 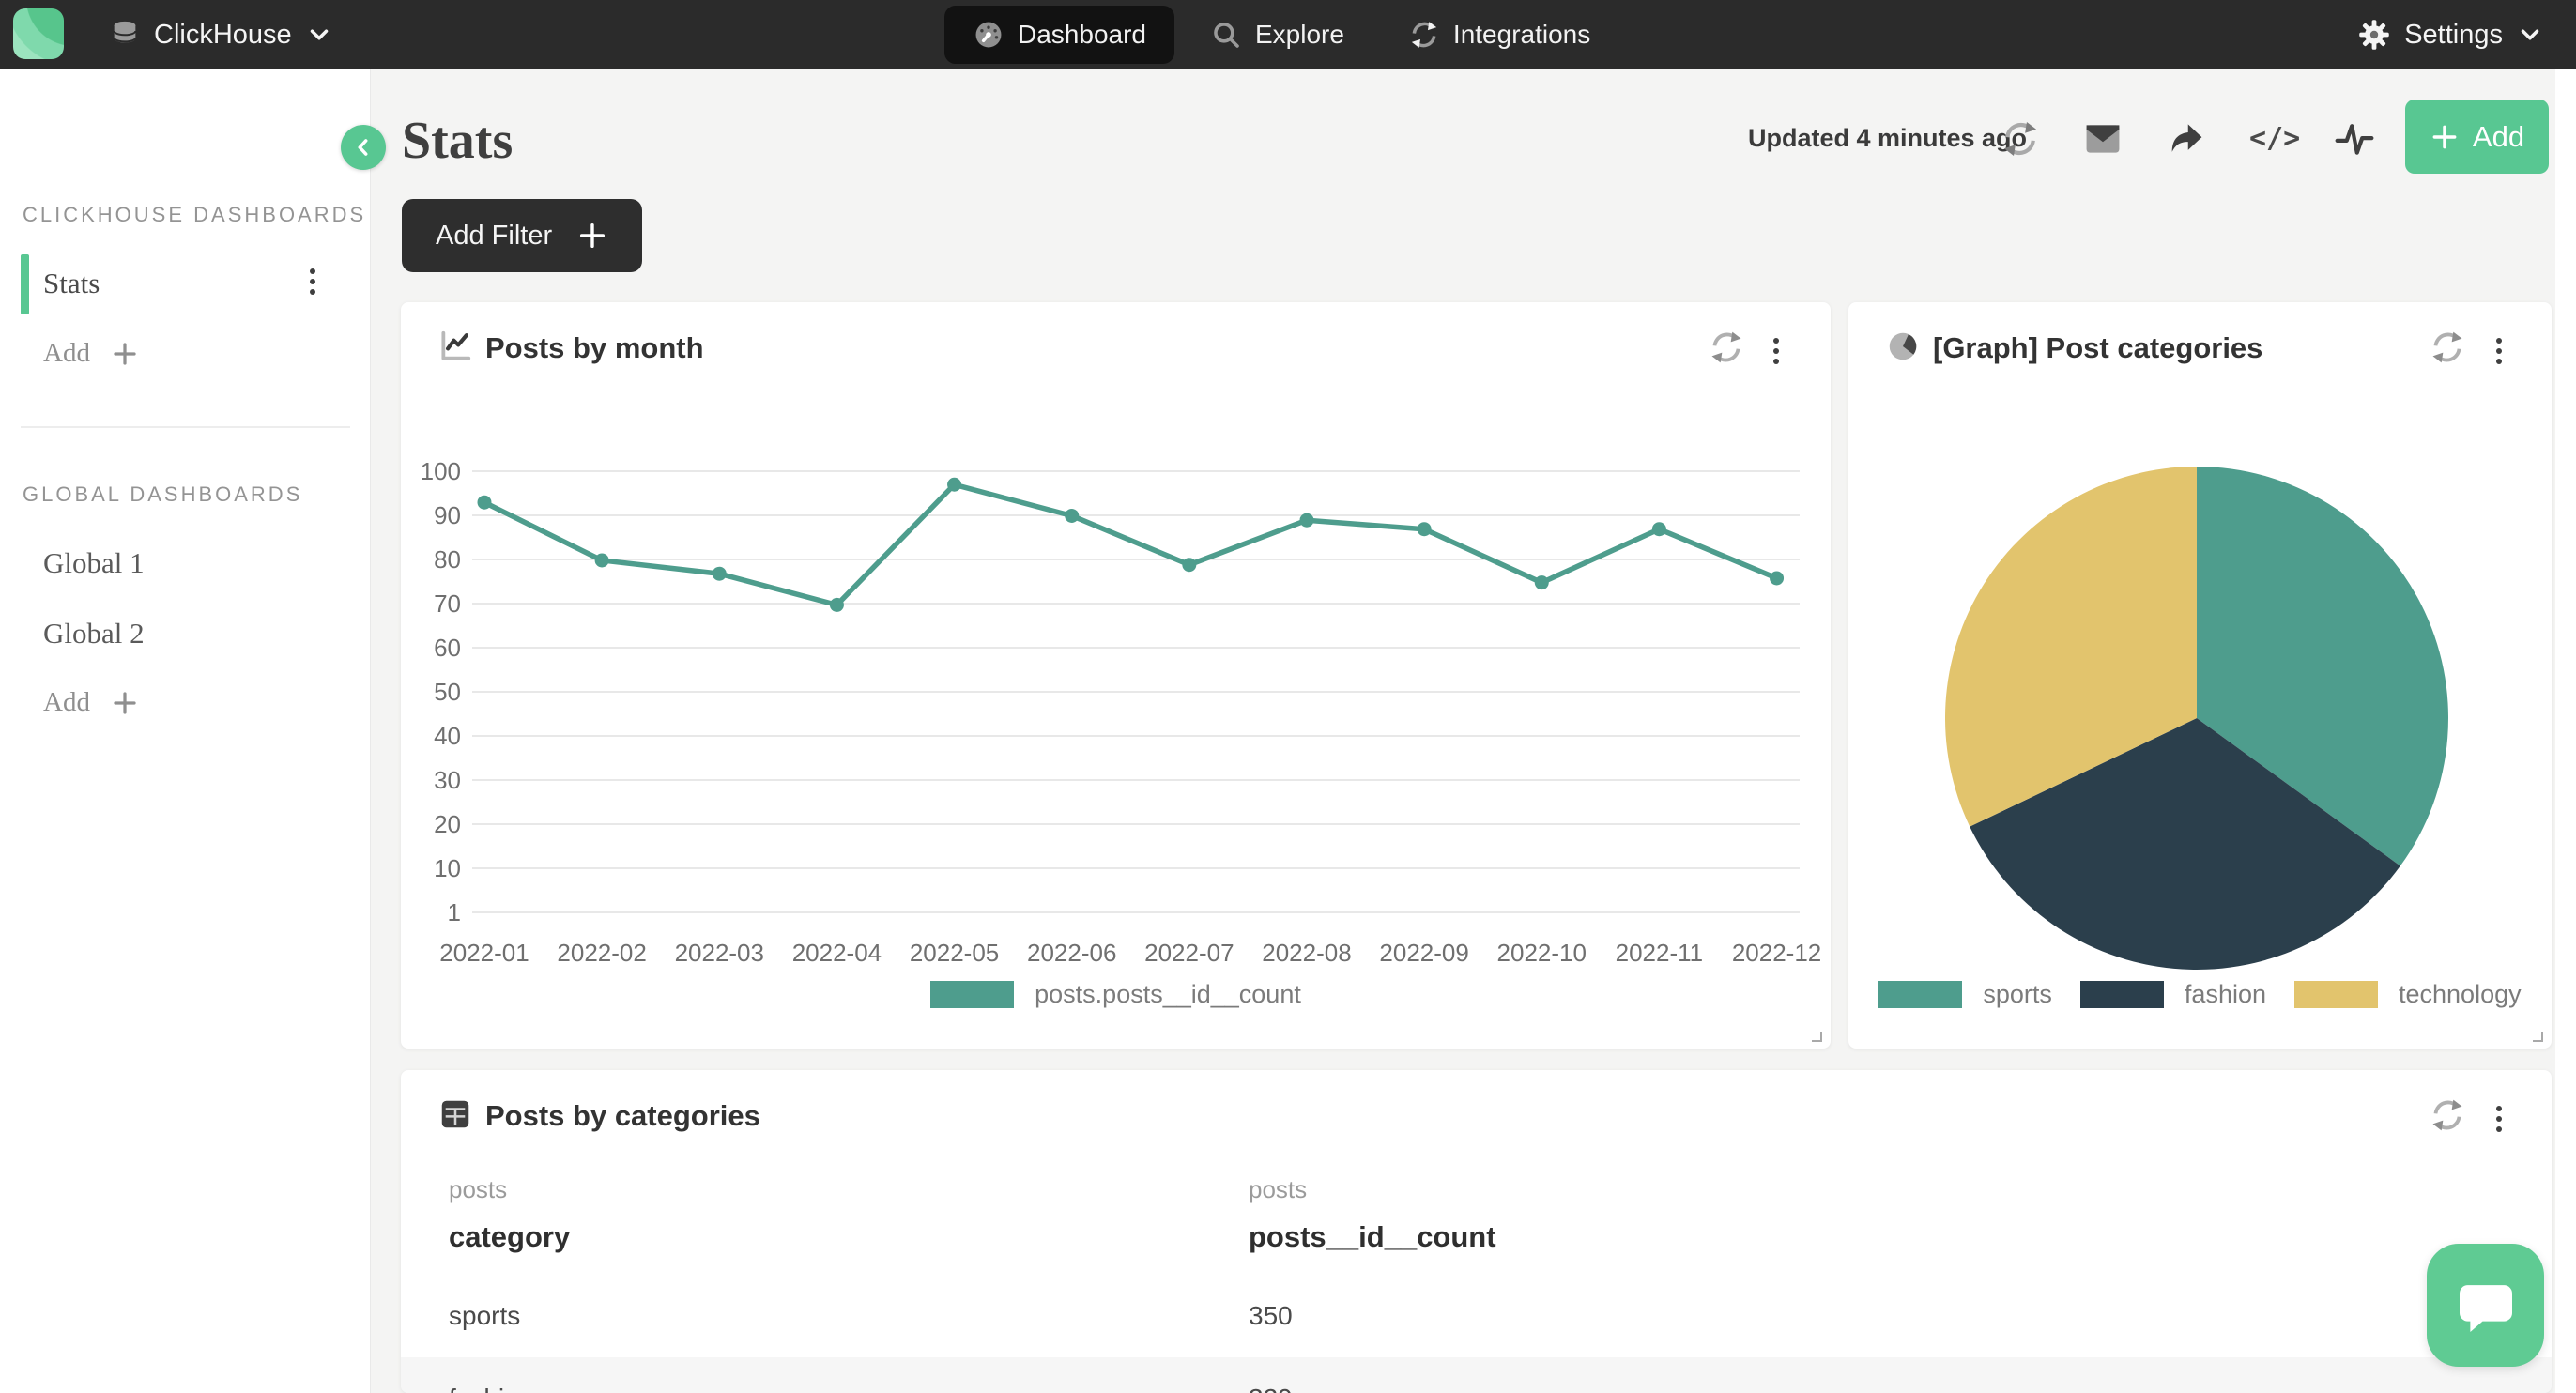 I want to click on sync-icon, so click(x=1424, y=35).